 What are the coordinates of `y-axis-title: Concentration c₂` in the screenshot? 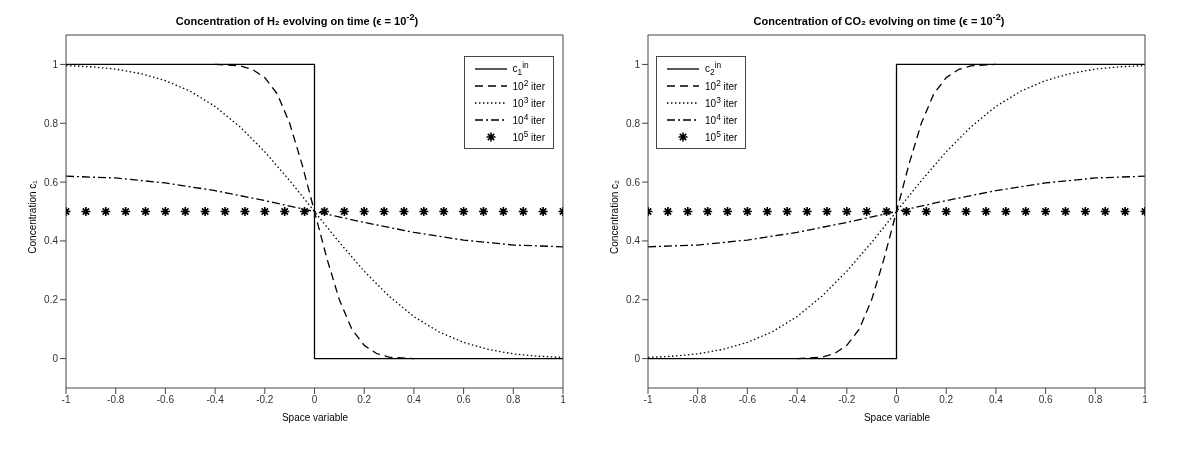 It's located at (614, 217).